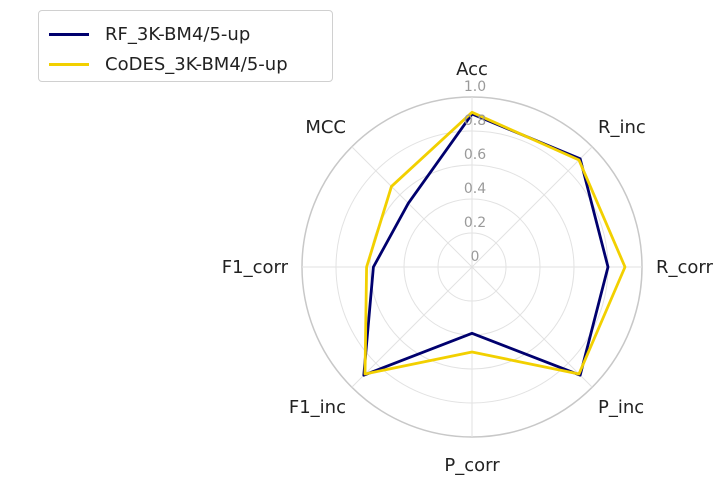 This screenshot has width=720, height=480. I want to click on radial-tick-label: 0.6, so click(475, 155).